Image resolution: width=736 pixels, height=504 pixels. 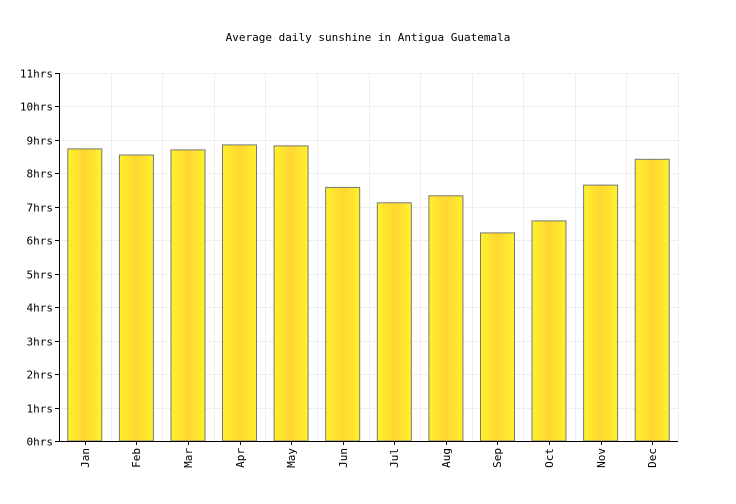 I want to click on x-tick-label: Jan, so click(x=85, y=458).